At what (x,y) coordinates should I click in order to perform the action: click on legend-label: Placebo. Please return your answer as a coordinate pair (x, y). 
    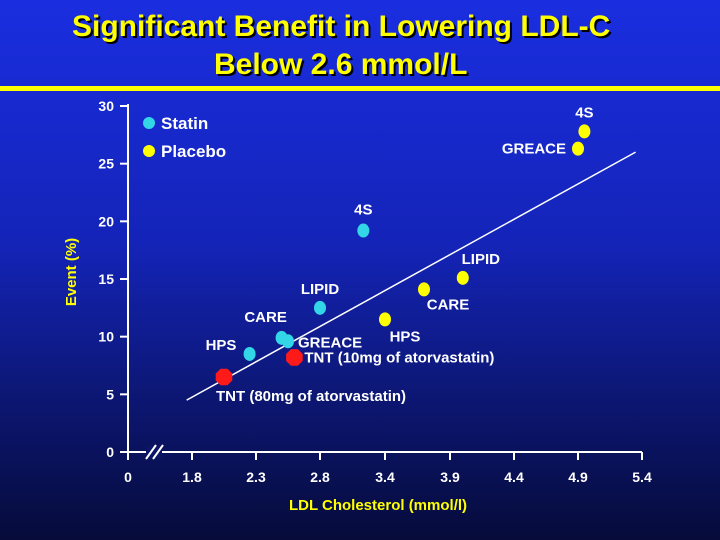
    Looking at the image, I should click on (193, 151).